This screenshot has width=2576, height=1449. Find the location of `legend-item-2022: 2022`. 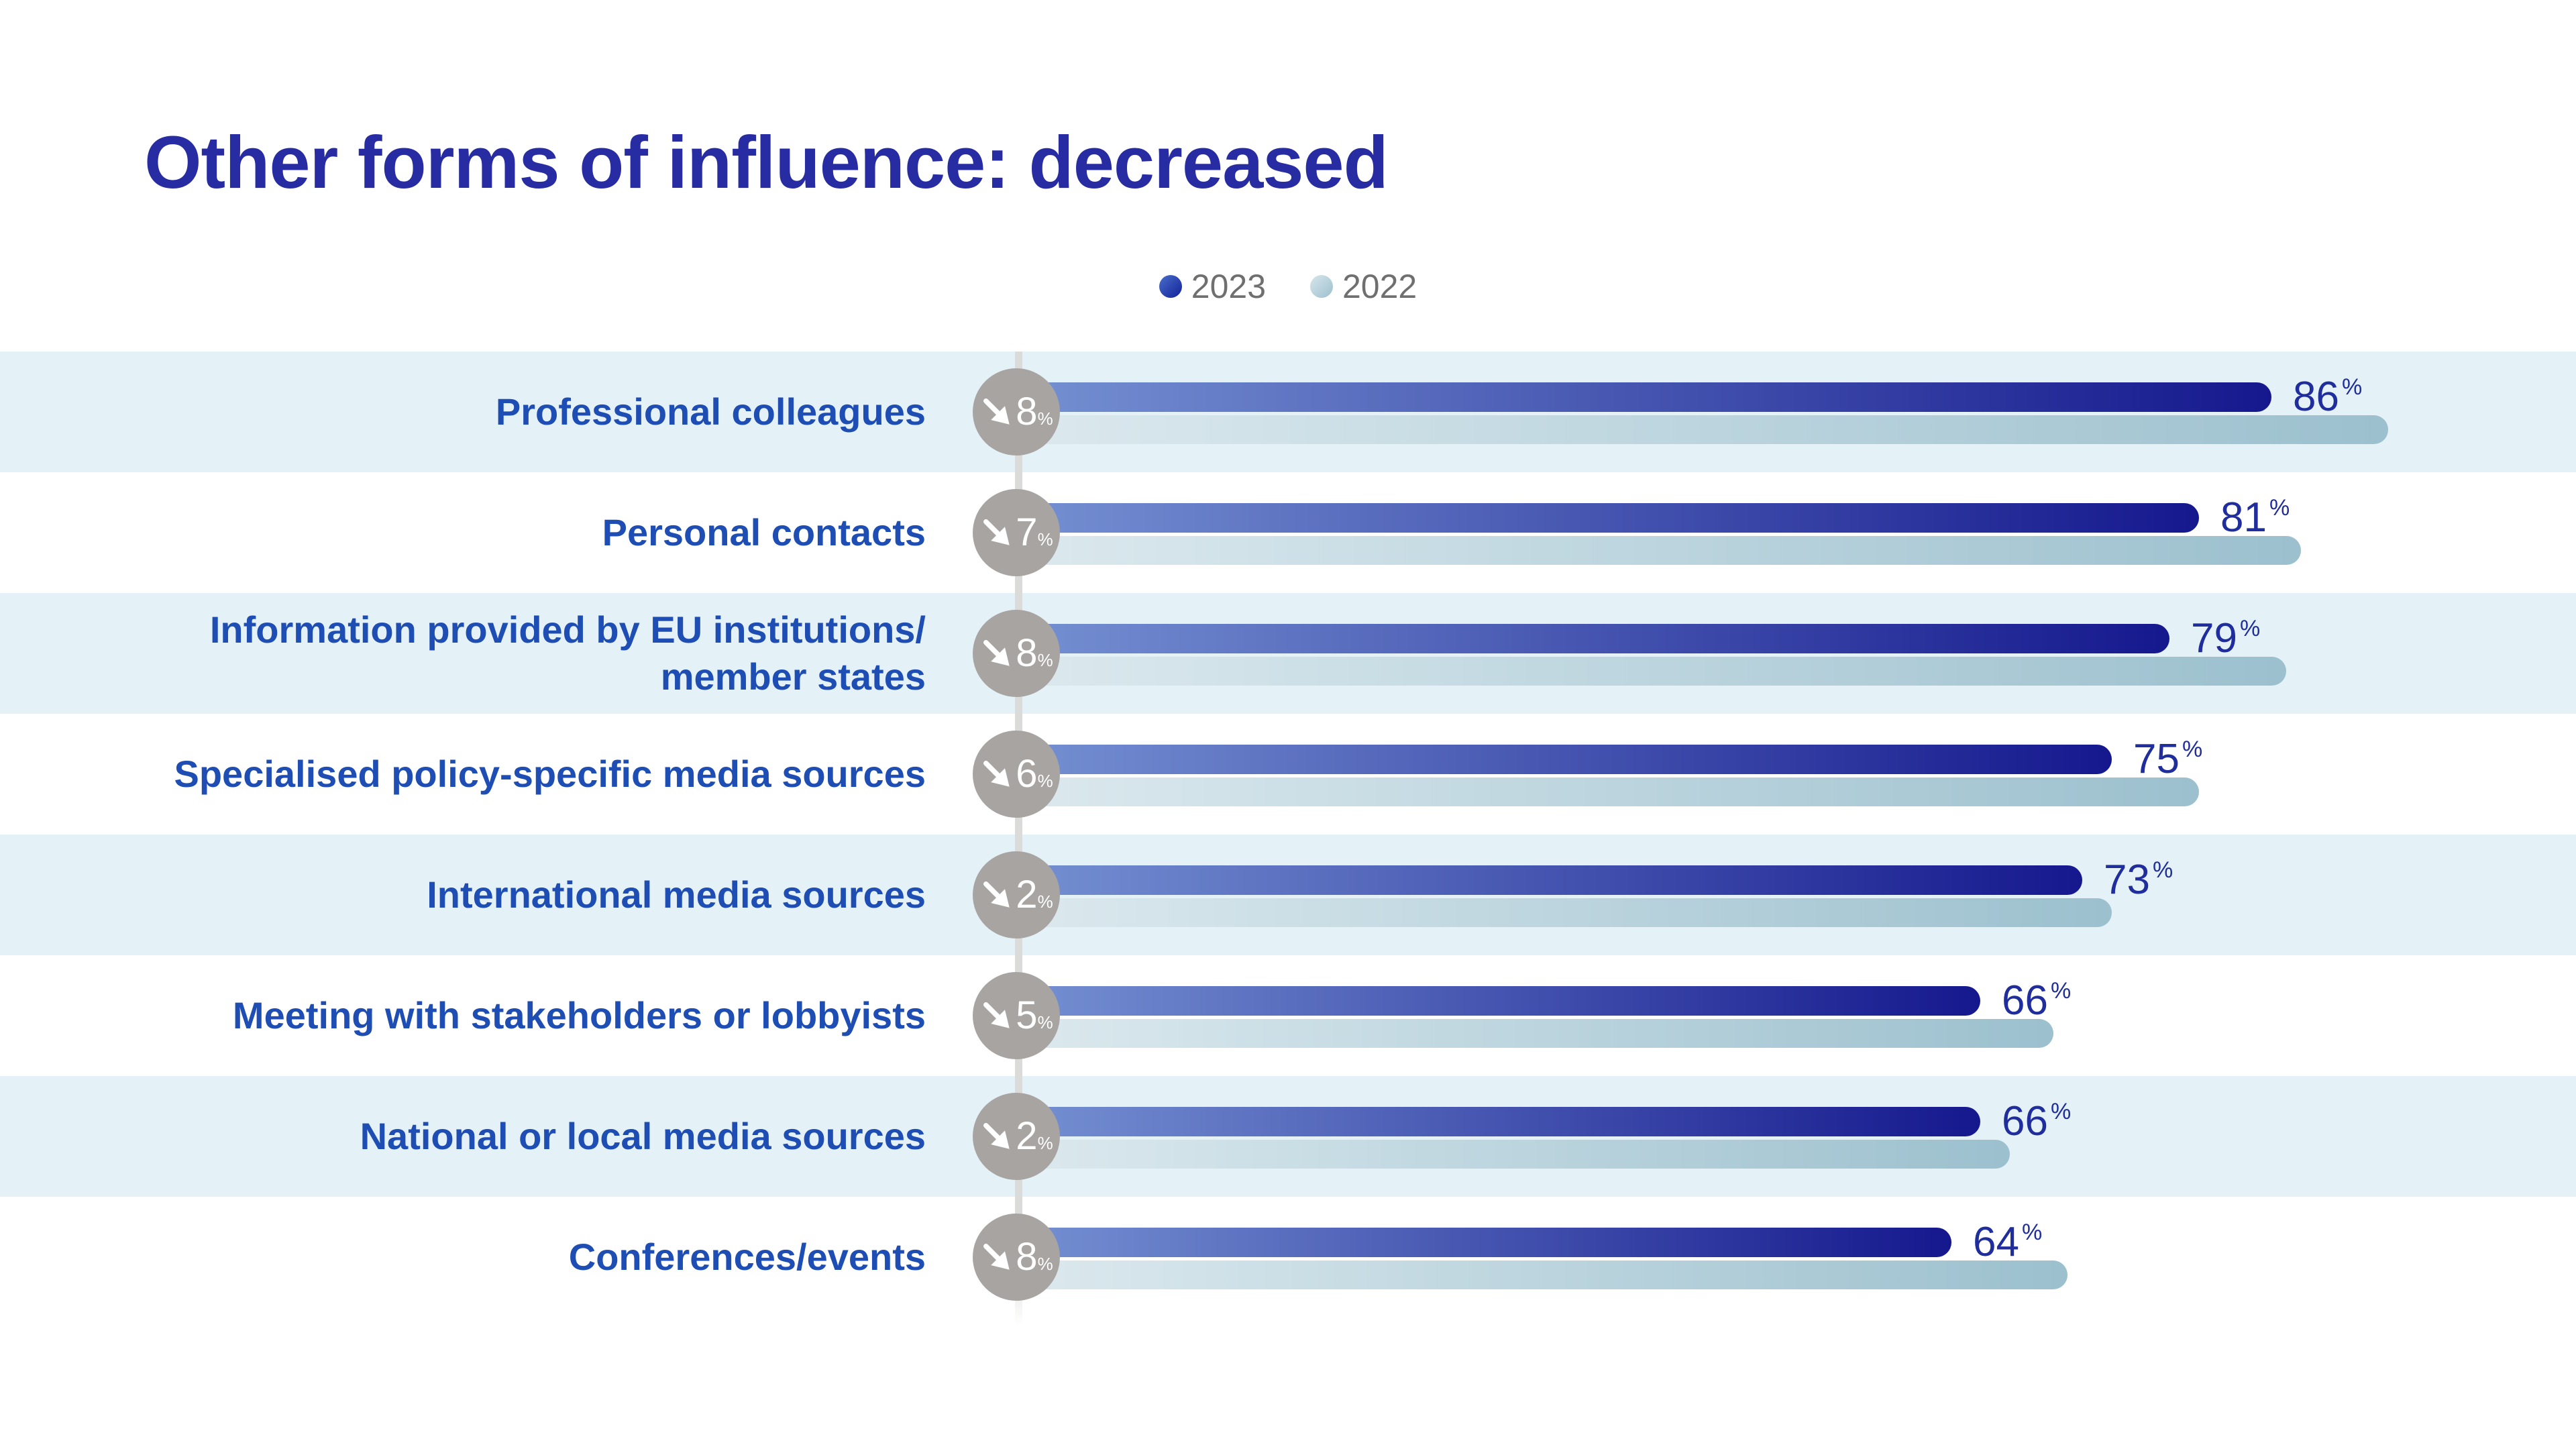

legend-item-2022: 2022 is located at coordinates (1363, 286).